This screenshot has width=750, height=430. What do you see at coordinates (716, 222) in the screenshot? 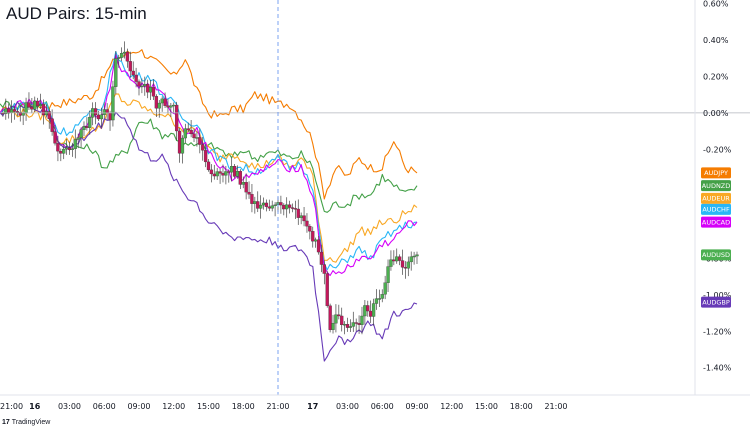
I see `badge-audcad: AUDCAD` at bounding box center [716, 222].